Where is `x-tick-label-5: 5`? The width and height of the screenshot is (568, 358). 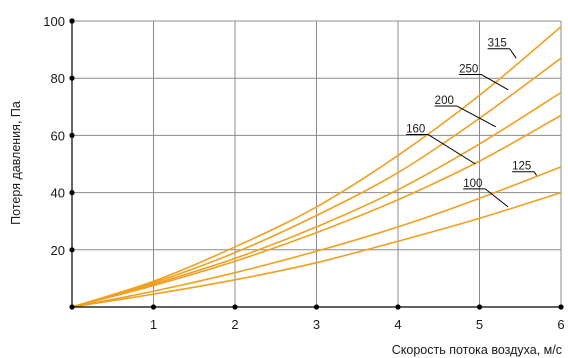 x-tick-label-5: 5 is located at coordinates (479, 324).